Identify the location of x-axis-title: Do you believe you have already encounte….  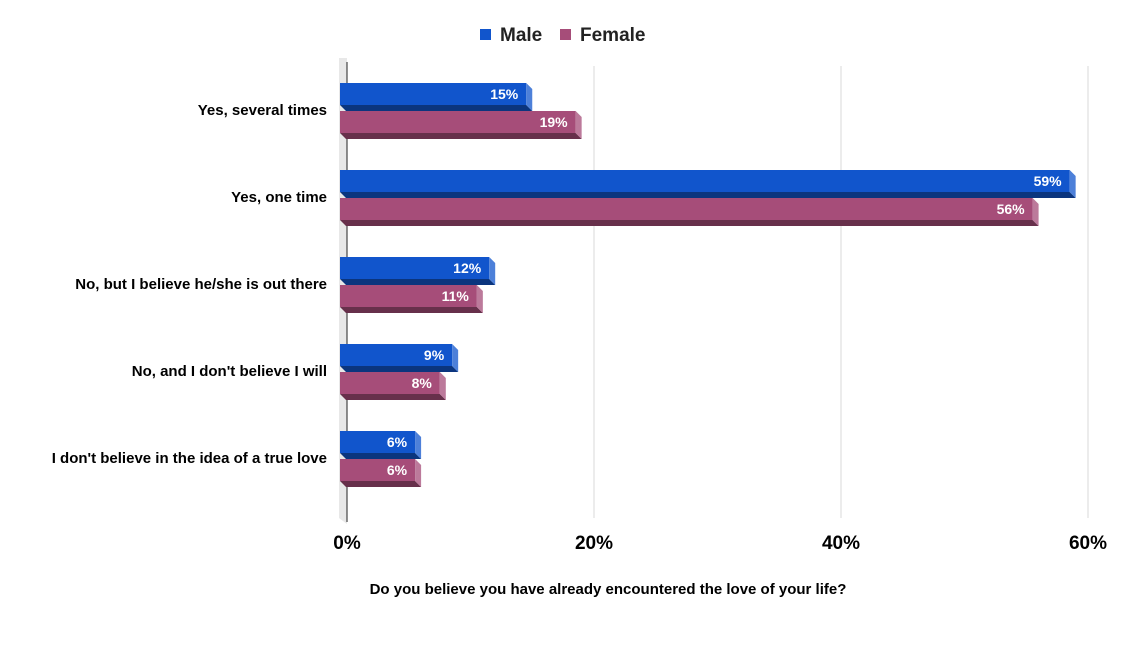
(608, 589).